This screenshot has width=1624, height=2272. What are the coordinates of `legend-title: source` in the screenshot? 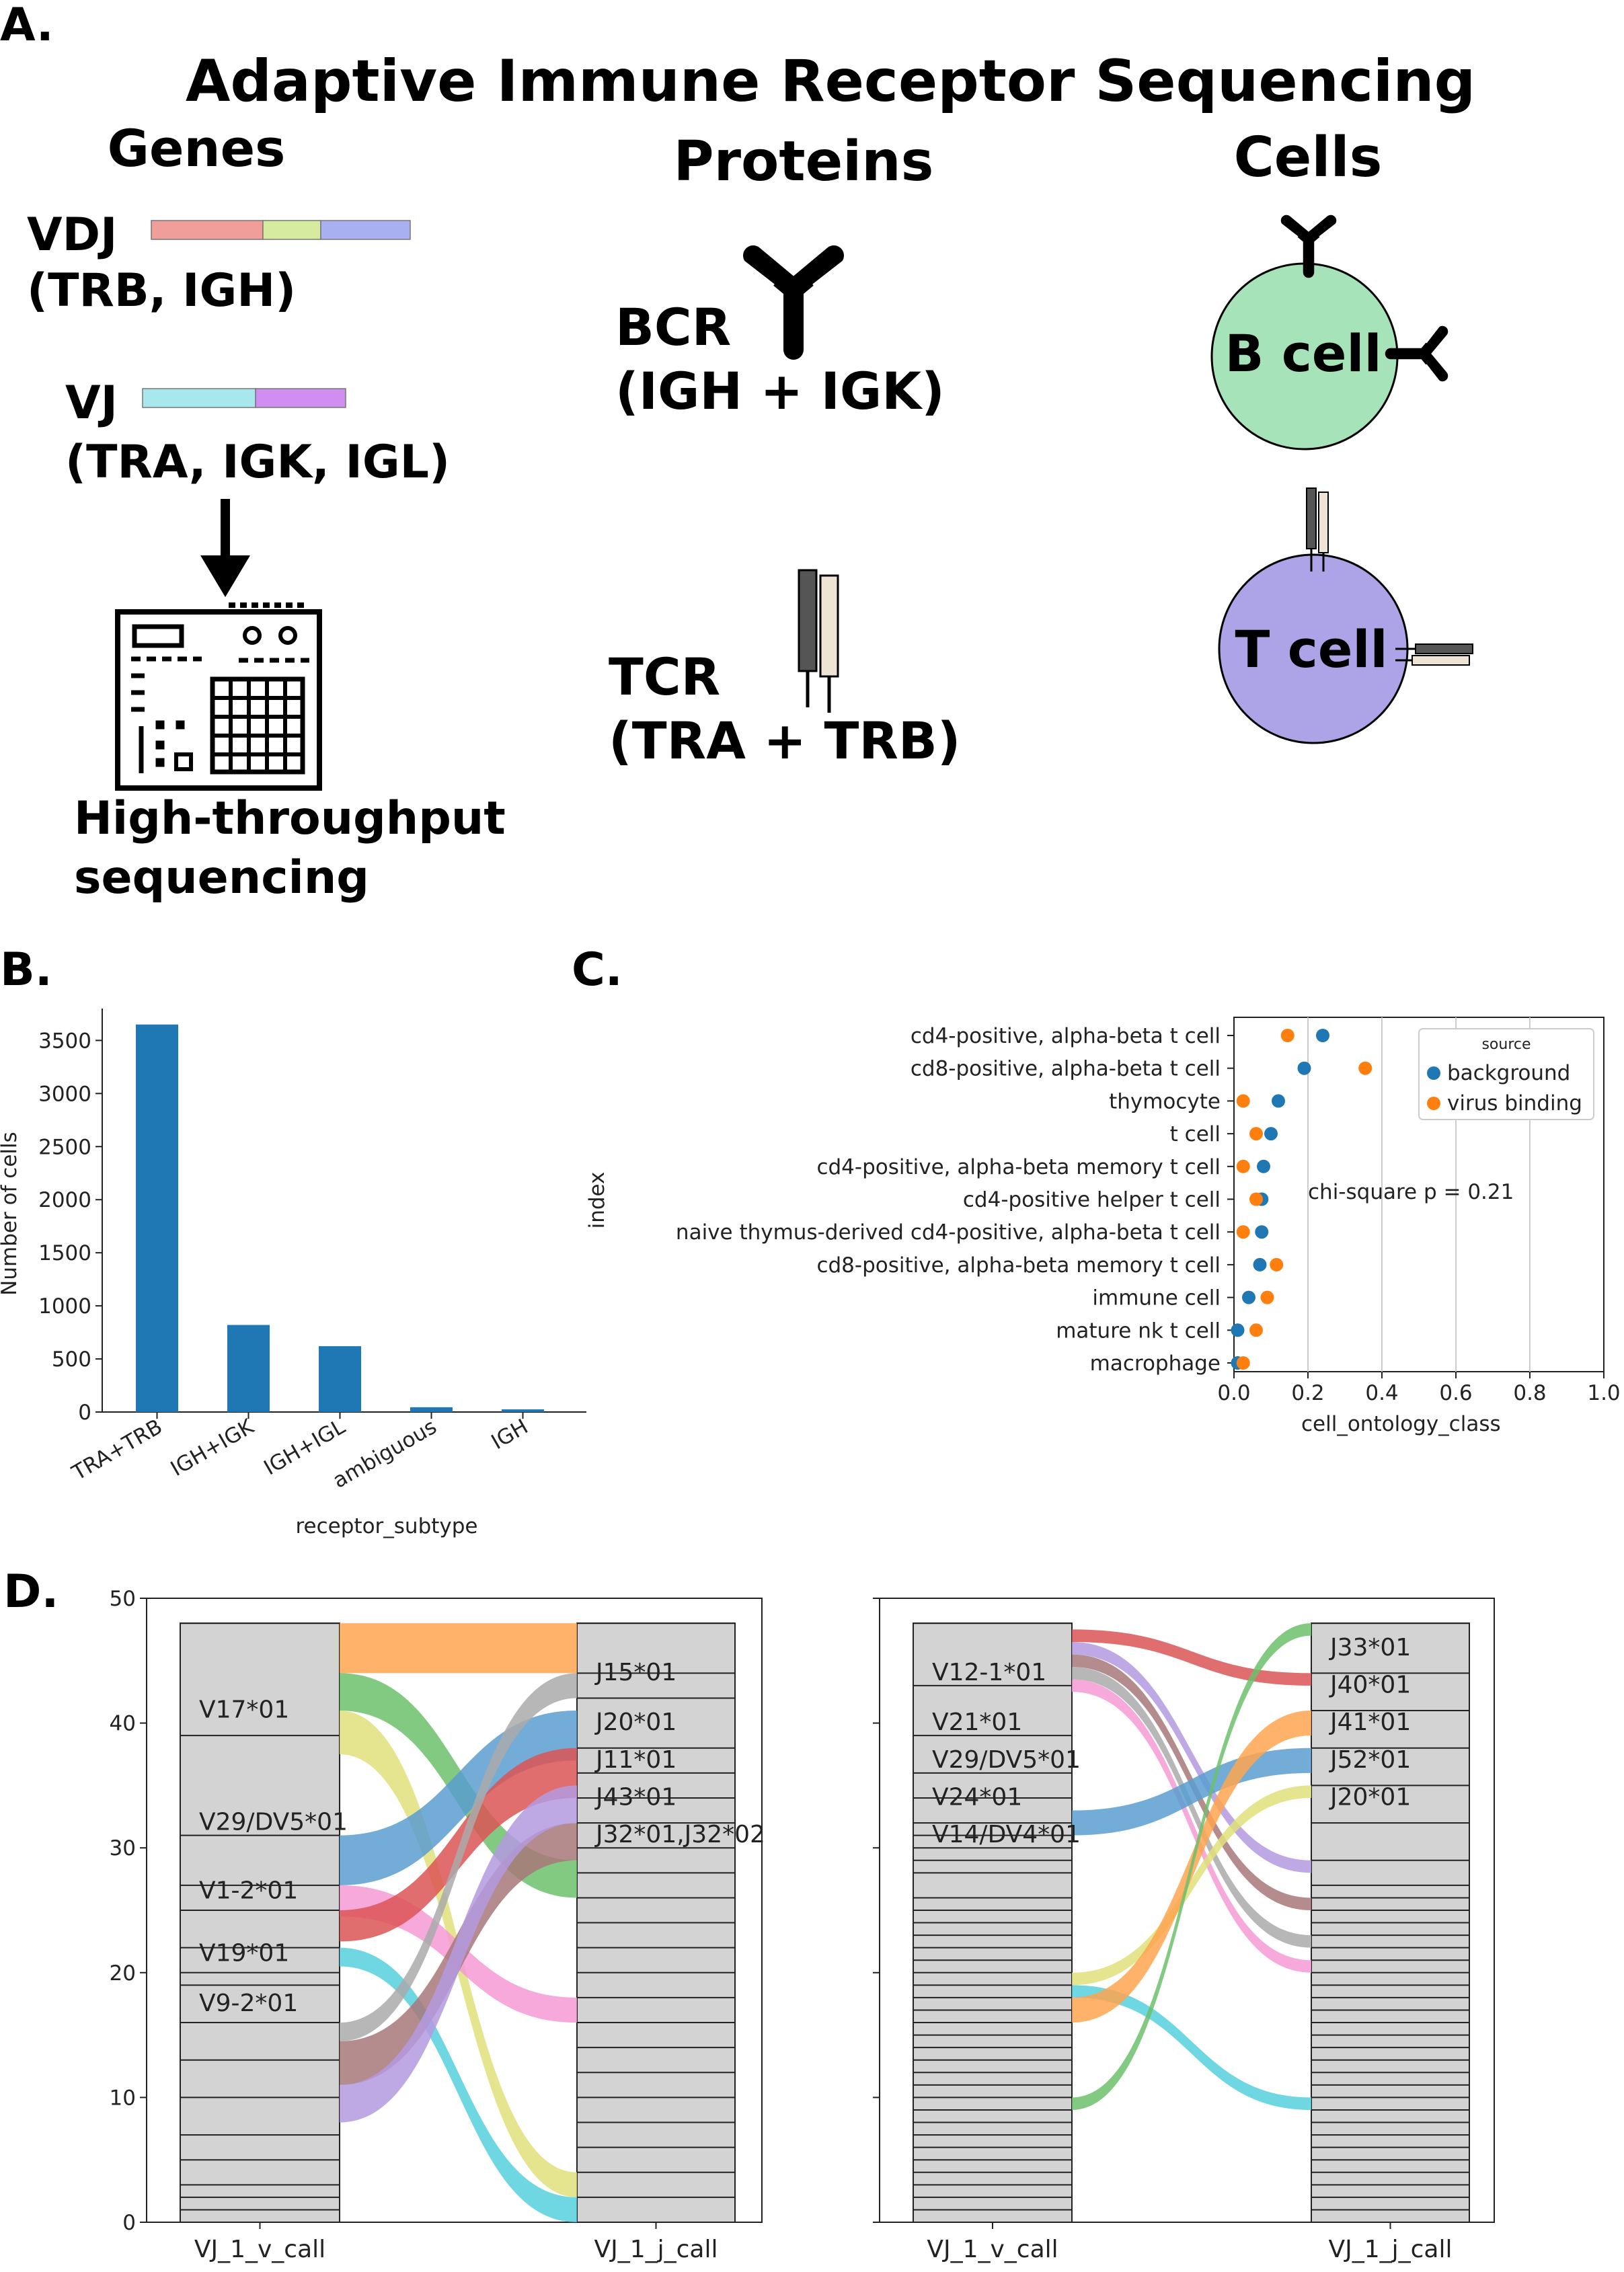 It's located at (1506, 1045).